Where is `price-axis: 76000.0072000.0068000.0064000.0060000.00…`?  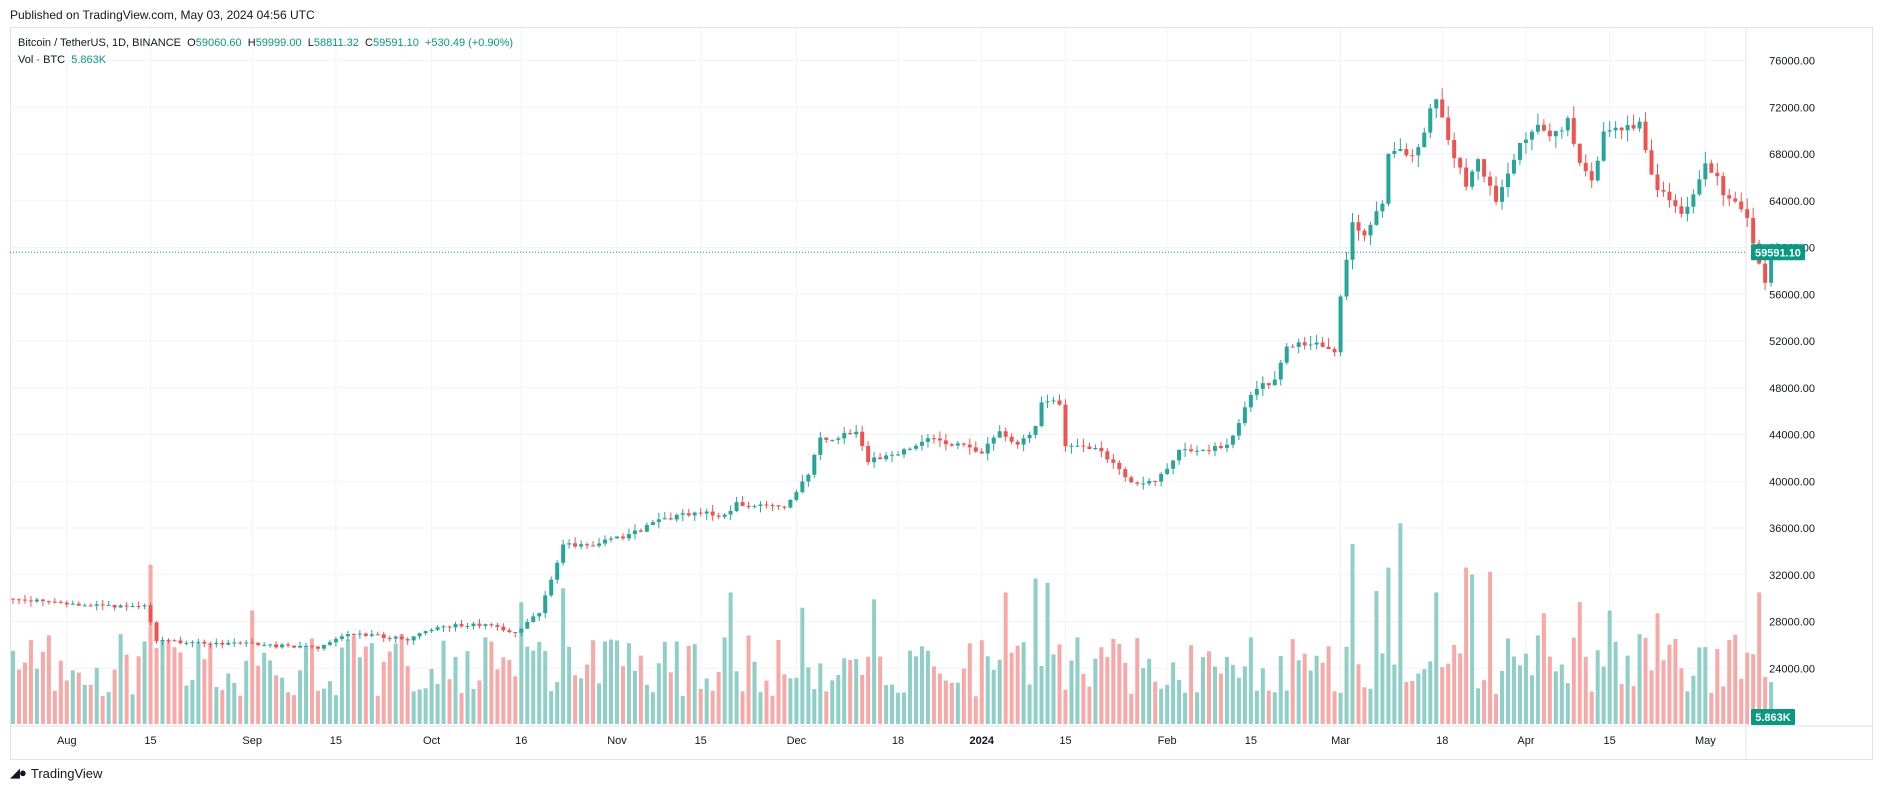
price-axis: 76000.0072000.0068000.0064000.0060000.00… is located at coordinates (1792, 366).